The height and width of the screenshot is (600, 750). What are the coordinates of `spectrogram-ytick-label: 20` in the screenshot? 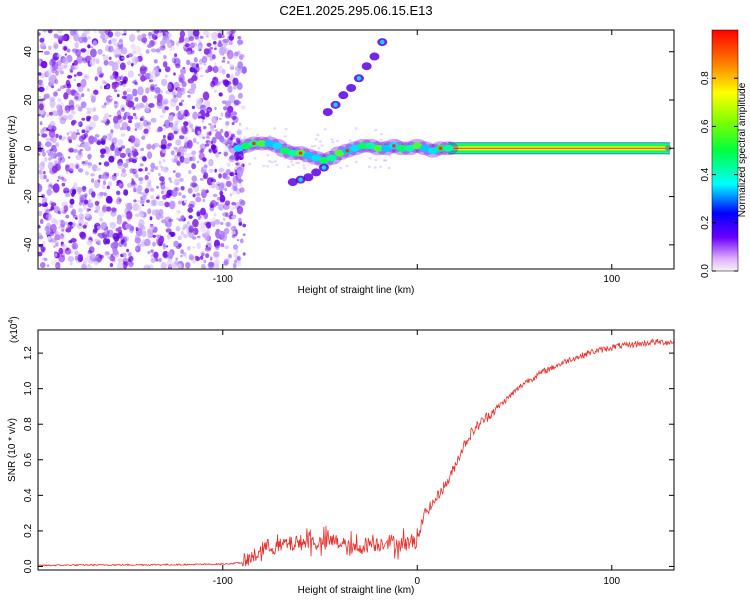 It's located at (28, 100).